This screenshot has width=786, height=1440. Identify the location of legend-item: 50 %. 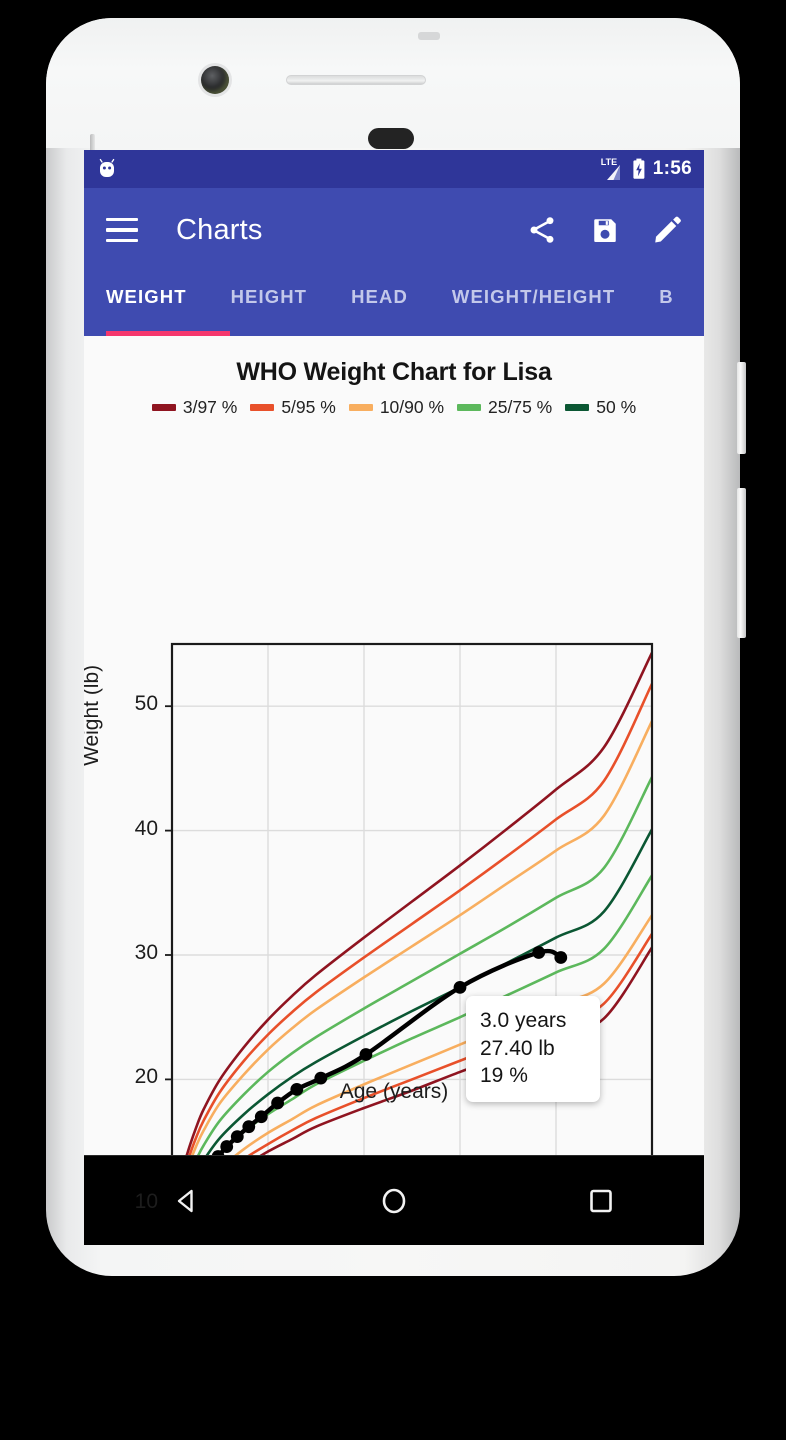
(600, 407).